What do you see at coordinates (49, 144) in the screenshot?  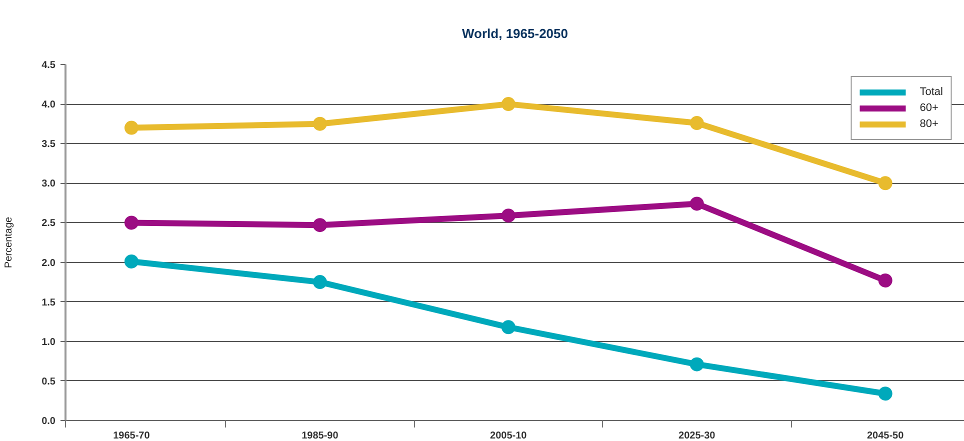 I see `y-tick-label: 3.5` at bounding box center [49, 144].